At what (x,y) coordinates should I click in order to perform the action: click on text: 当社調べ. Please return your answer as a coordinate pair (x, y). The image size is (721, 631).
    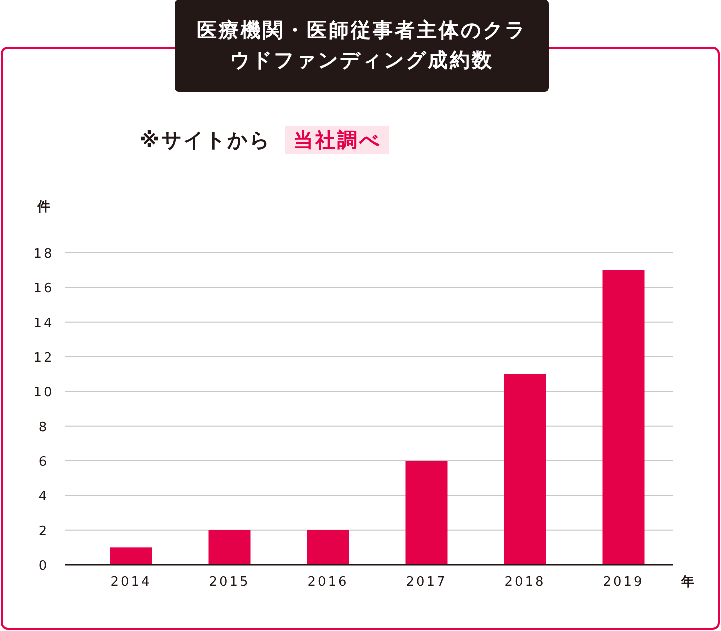
    Looking at the image, I should click on (337, 140).